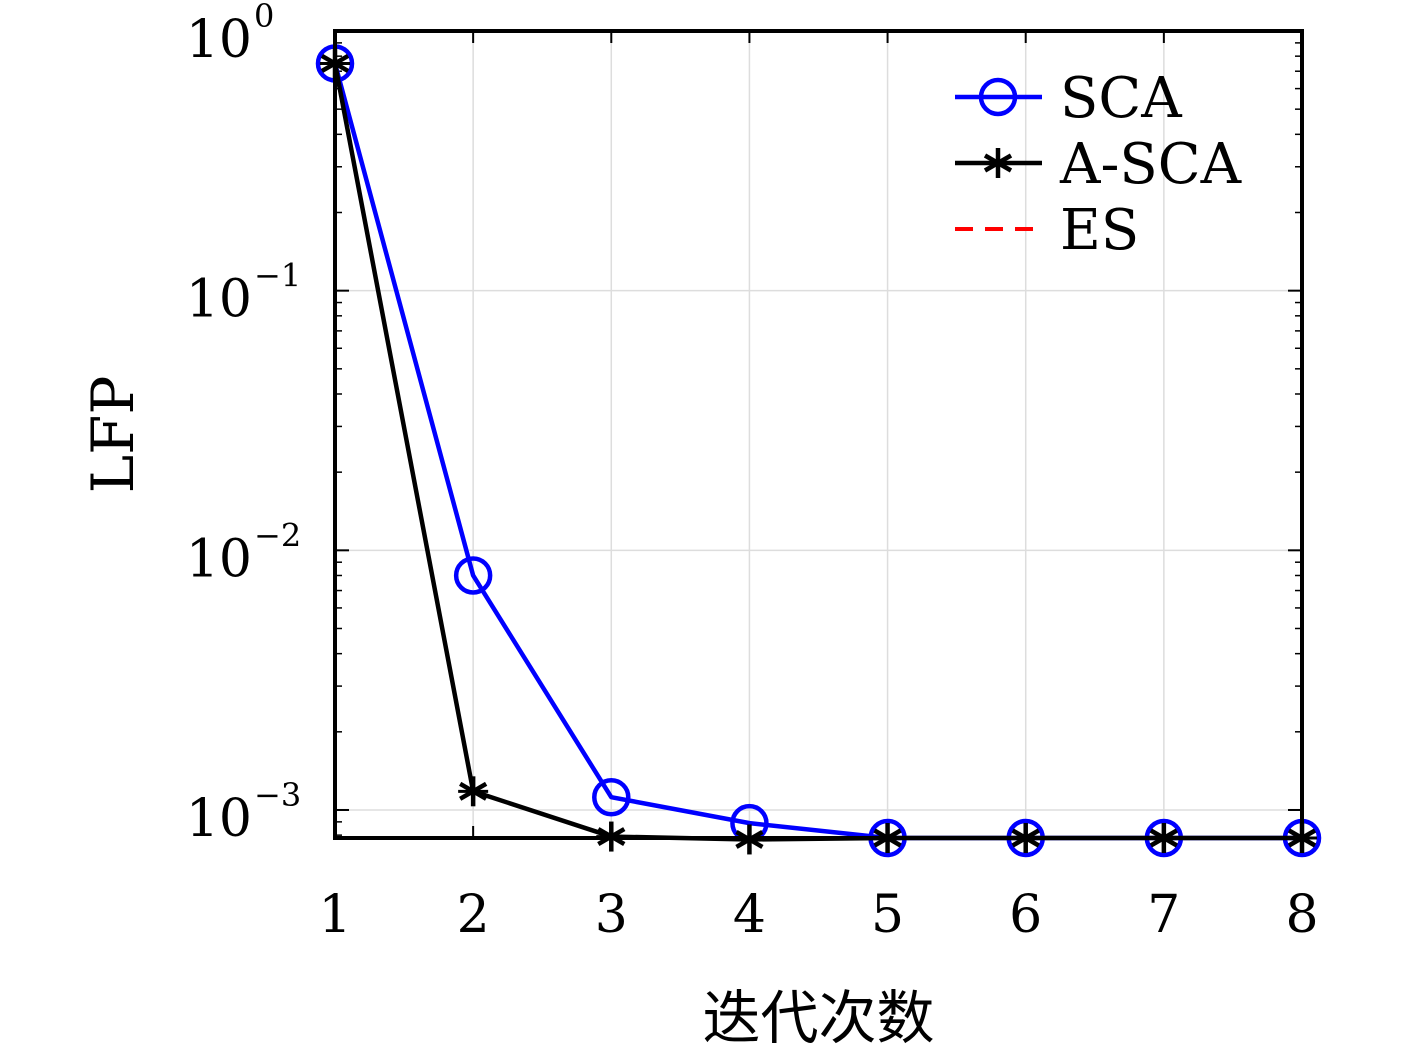 This screenshot has height=1054, width=1417. Describe the element at coordinates (473, 915) in the screenshot. I see `x-tick-label: 2` at that location.